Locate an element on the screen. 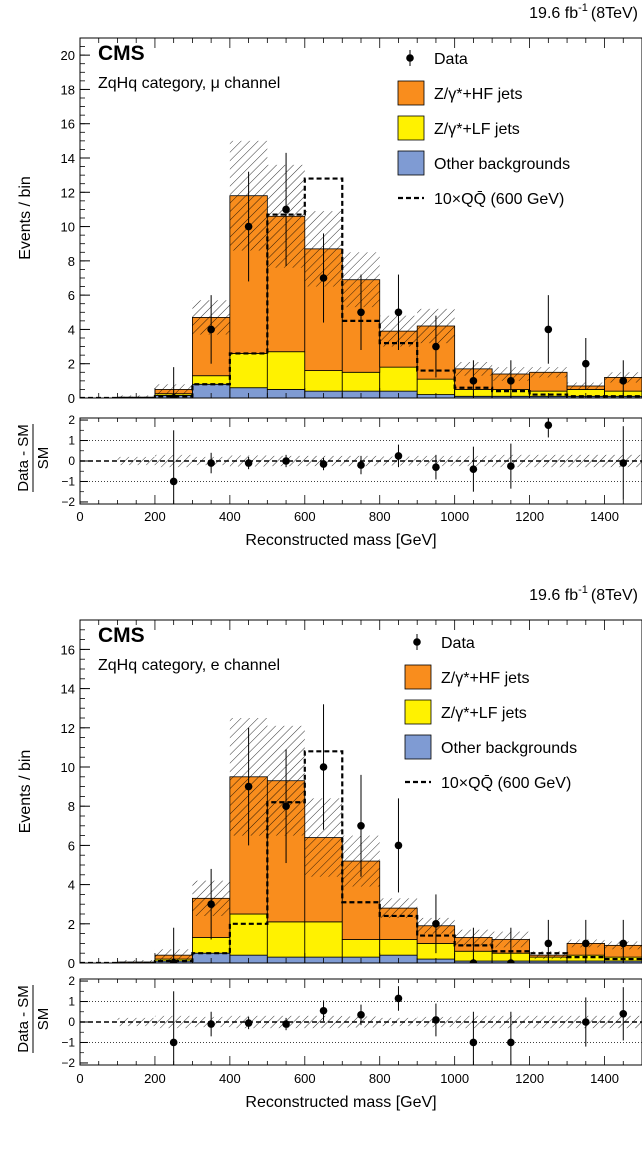  y-tick-label: 20 is located at coordinates (68, 55).